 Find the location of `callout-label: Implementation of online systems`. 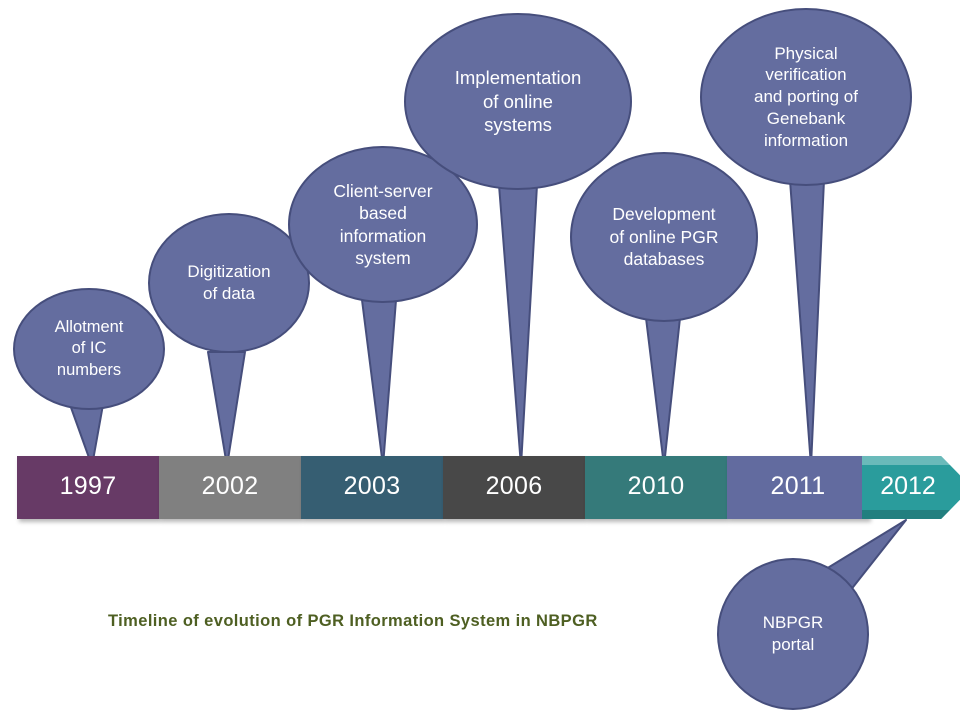

callout-label: Implementation of online systems is located at coordinates (518, 101).